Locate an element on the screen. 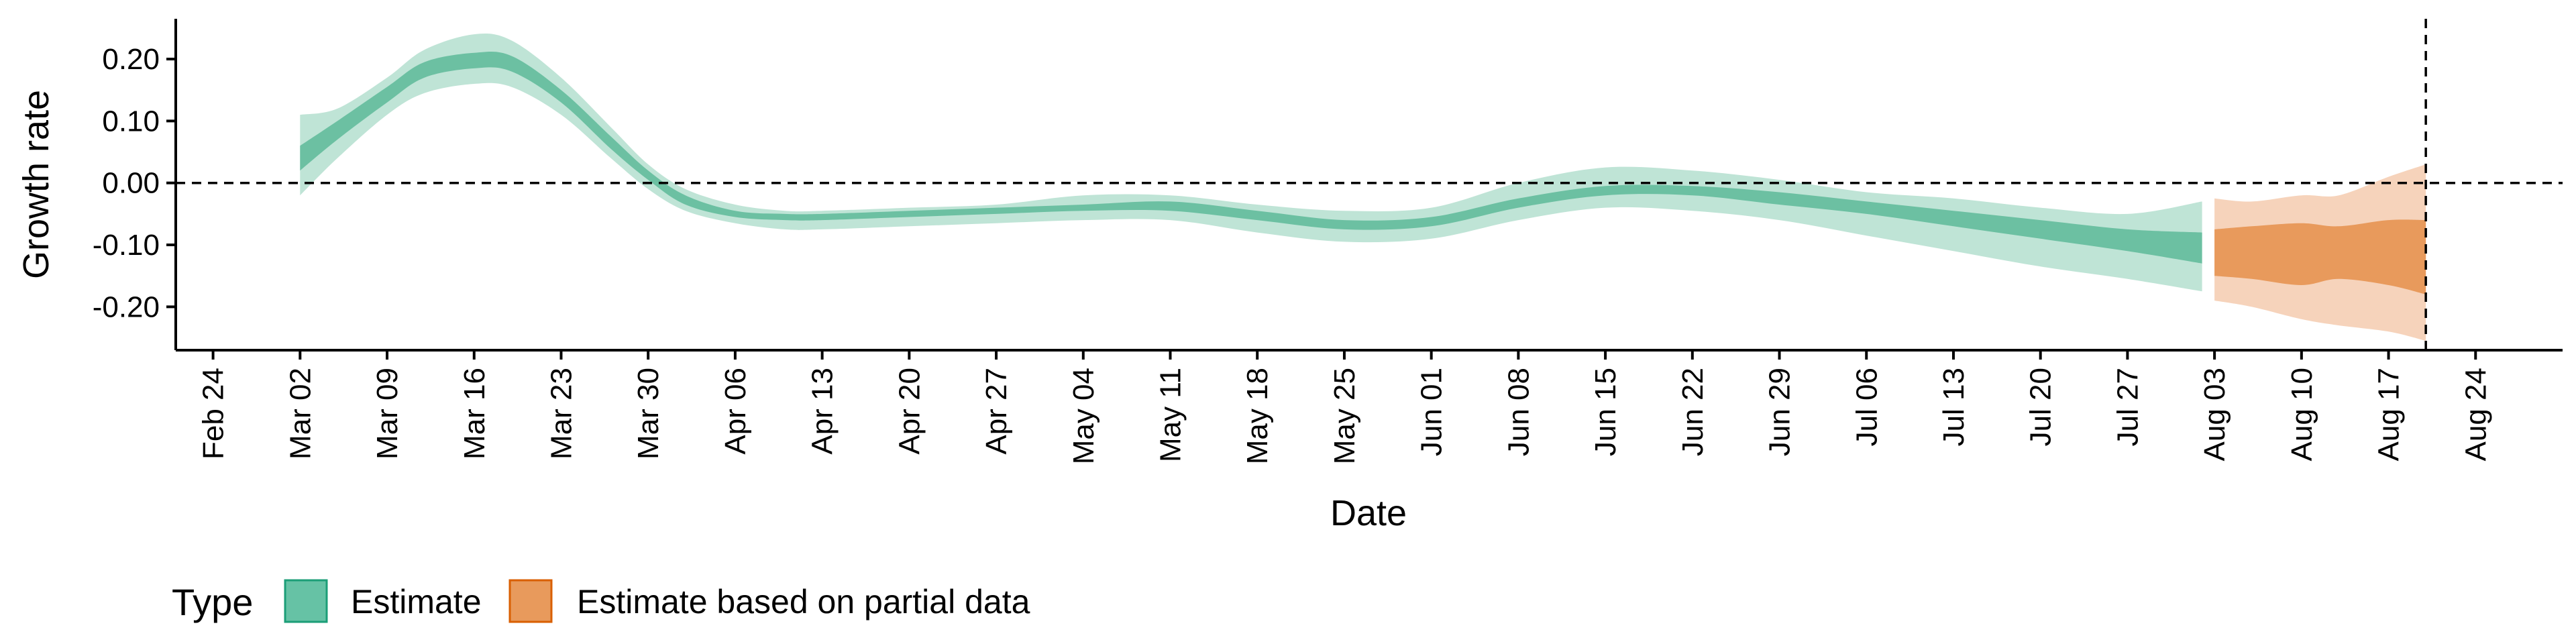 The image size is (2576, 644). x-tick-label: May 18 is located at coordinates (1257, 416).